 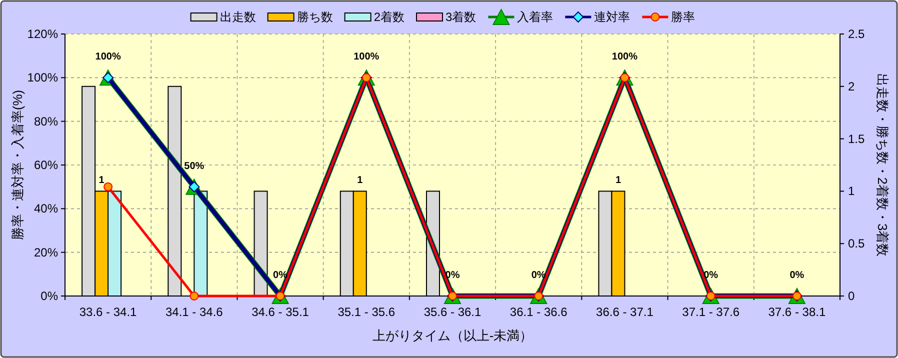 What do you see at coordinates (17, 165) in the screenshot?
I see `y-axis-title: 勝率・連対率・入着率(%)` at bounding box center [17, 165].